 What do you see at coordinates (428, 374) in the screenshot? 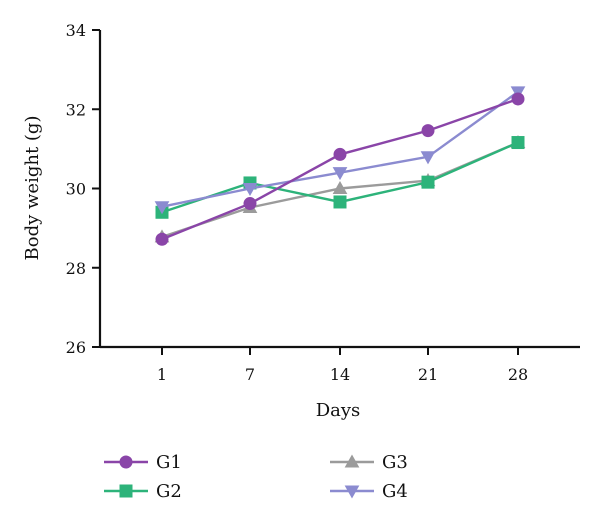
I see `x-tick-label: 21` at bounding box center [428, 374].